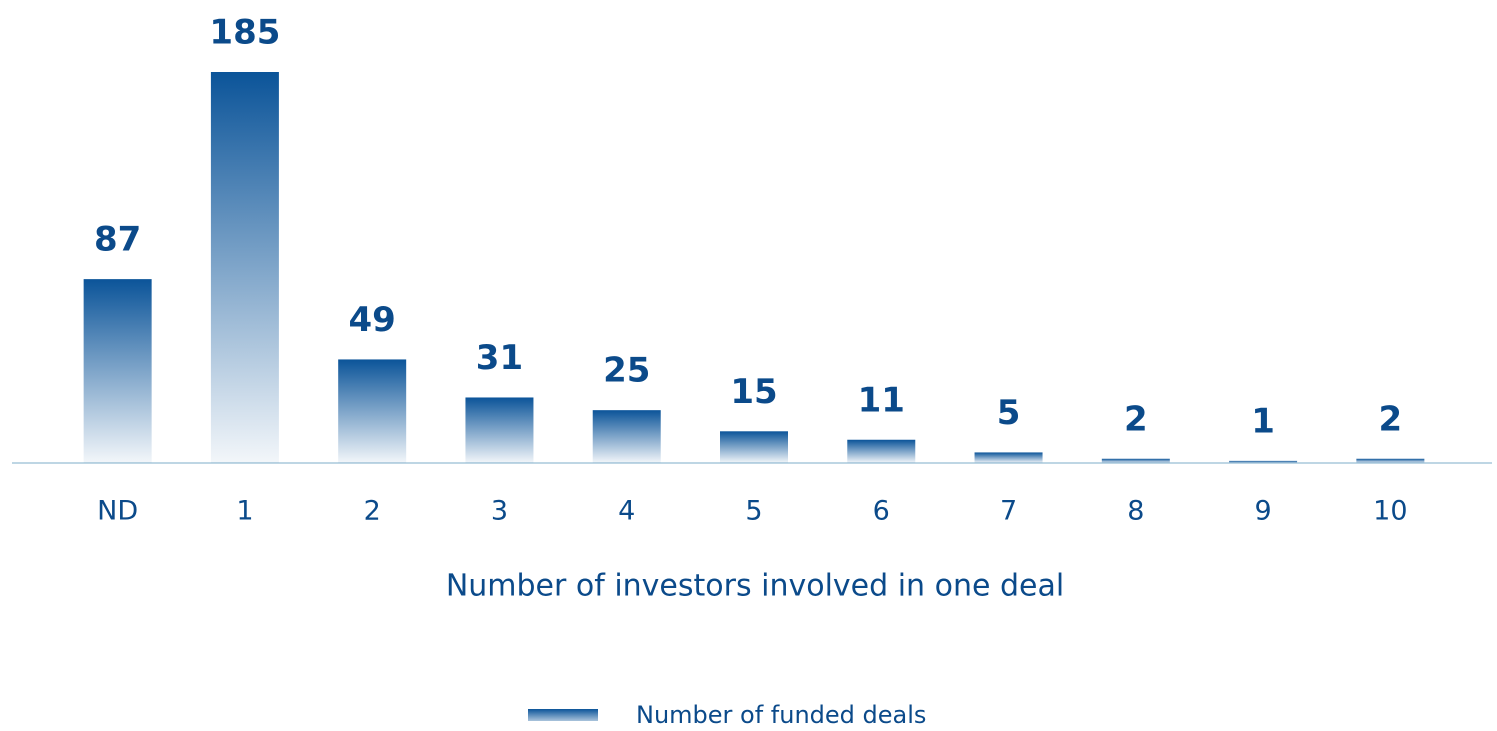 The height and width of the screenshot is (731, 1497). I want to click on x-tick-label: 5, so click(753, 511).